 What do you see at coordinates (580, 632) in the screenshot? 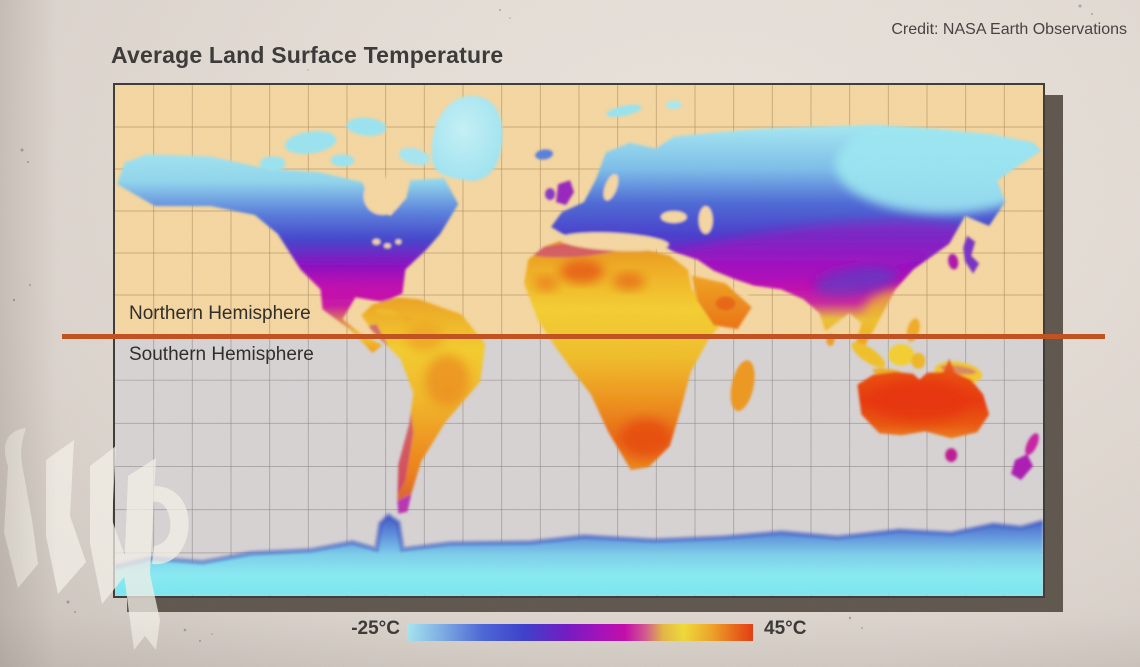
I see `legend-gradient-bar` at bounding box center [580, 632].